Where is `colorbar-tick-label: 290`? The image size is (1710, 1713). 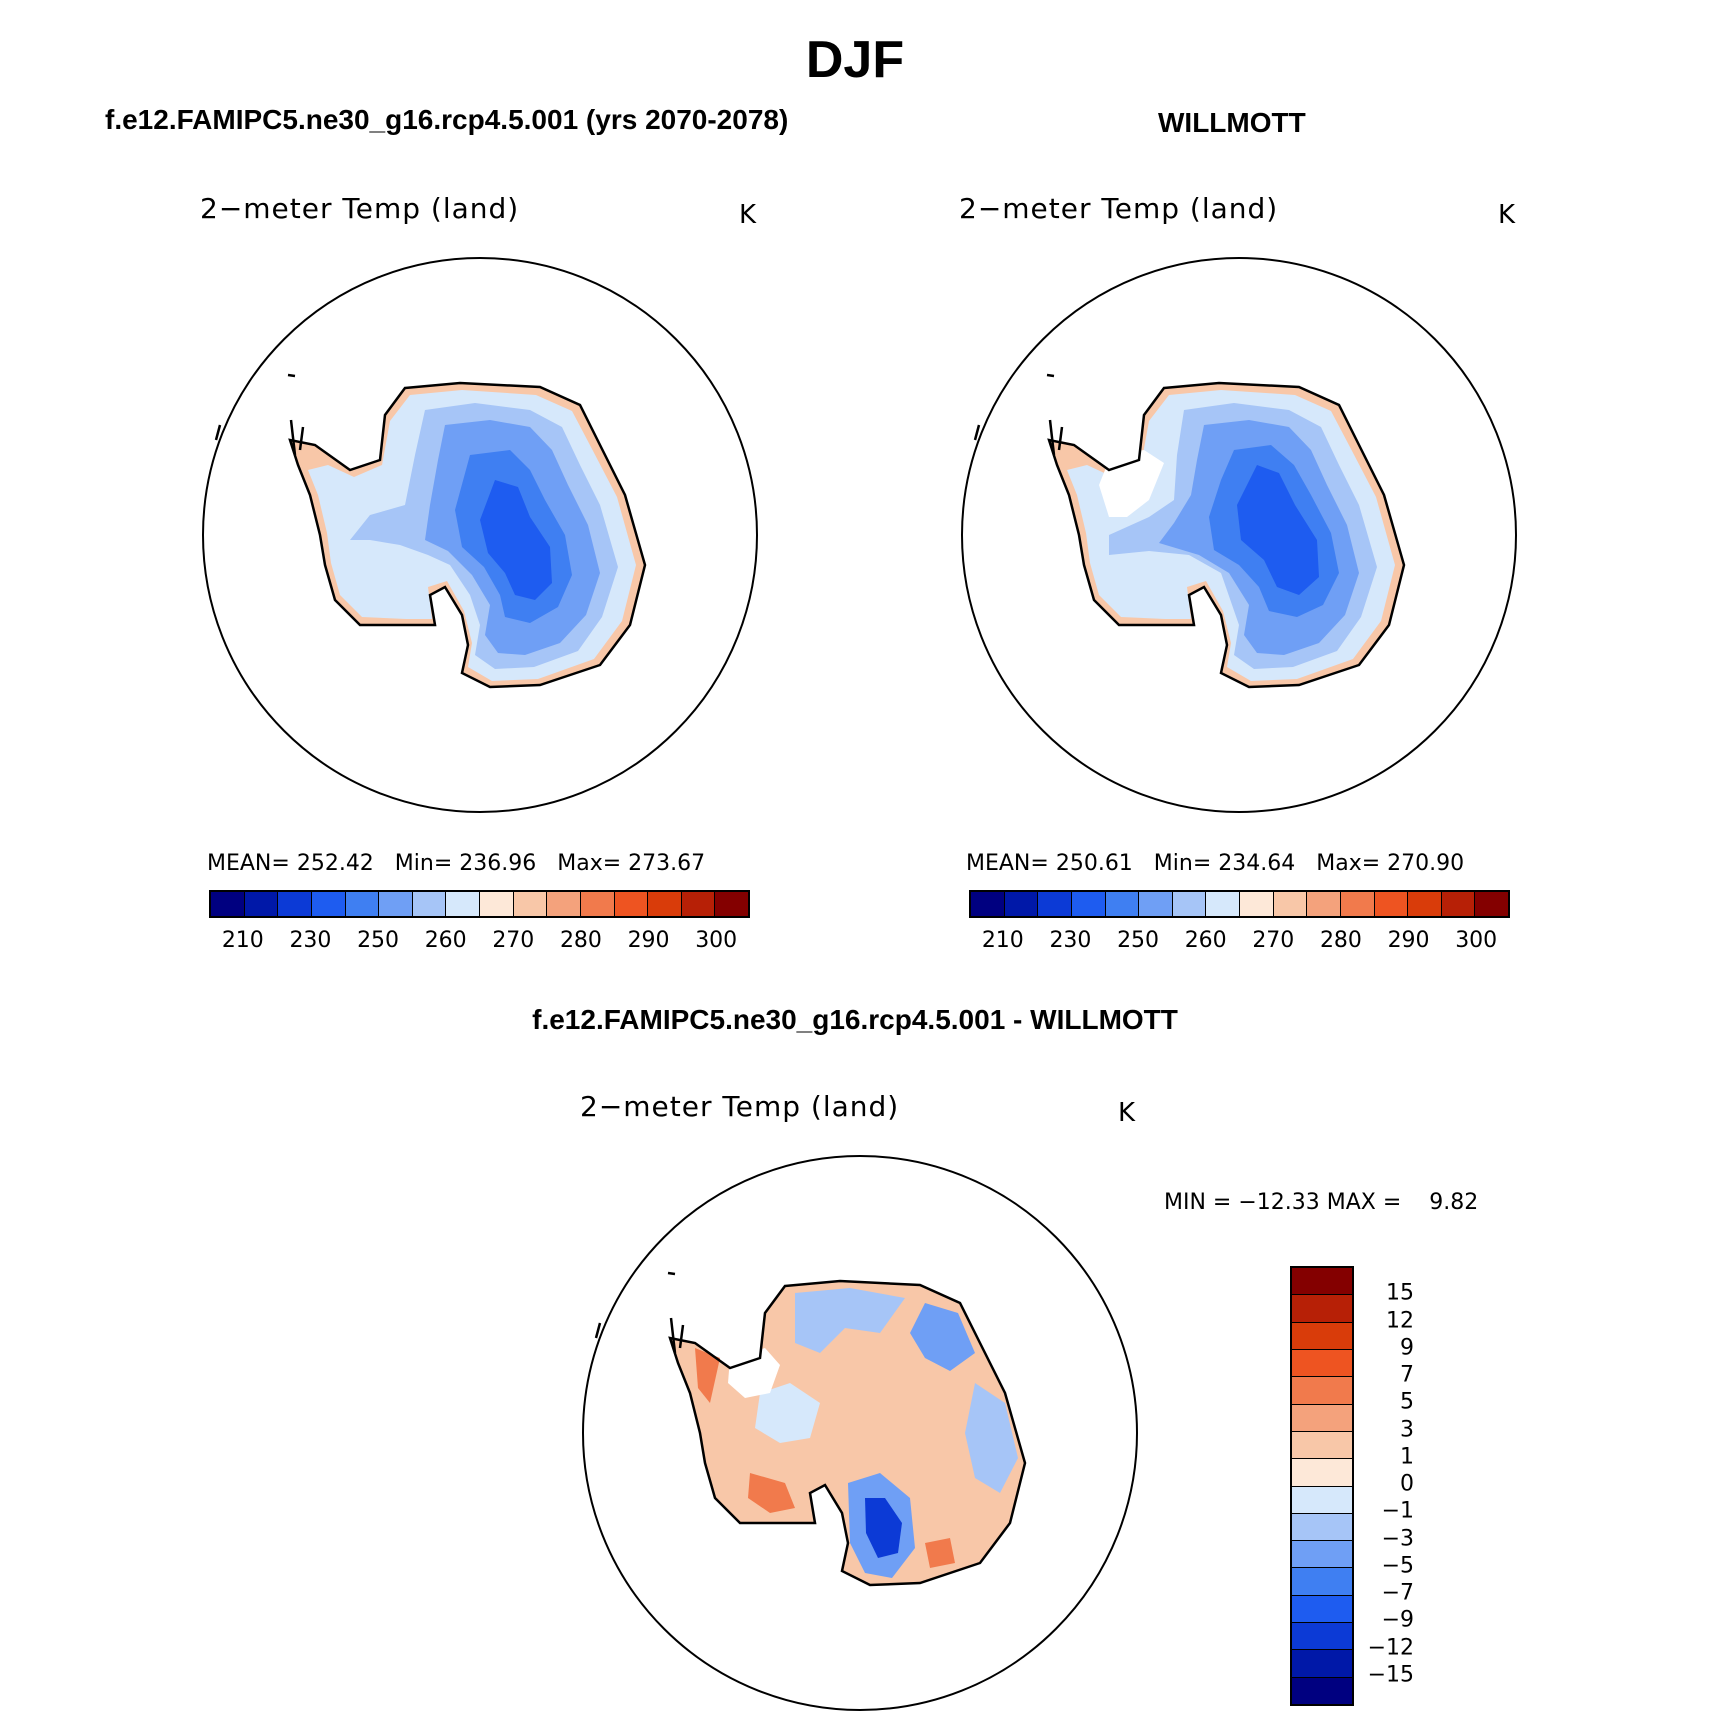 colorbar-tick-label: 290 is located at coordinates (648, 940).